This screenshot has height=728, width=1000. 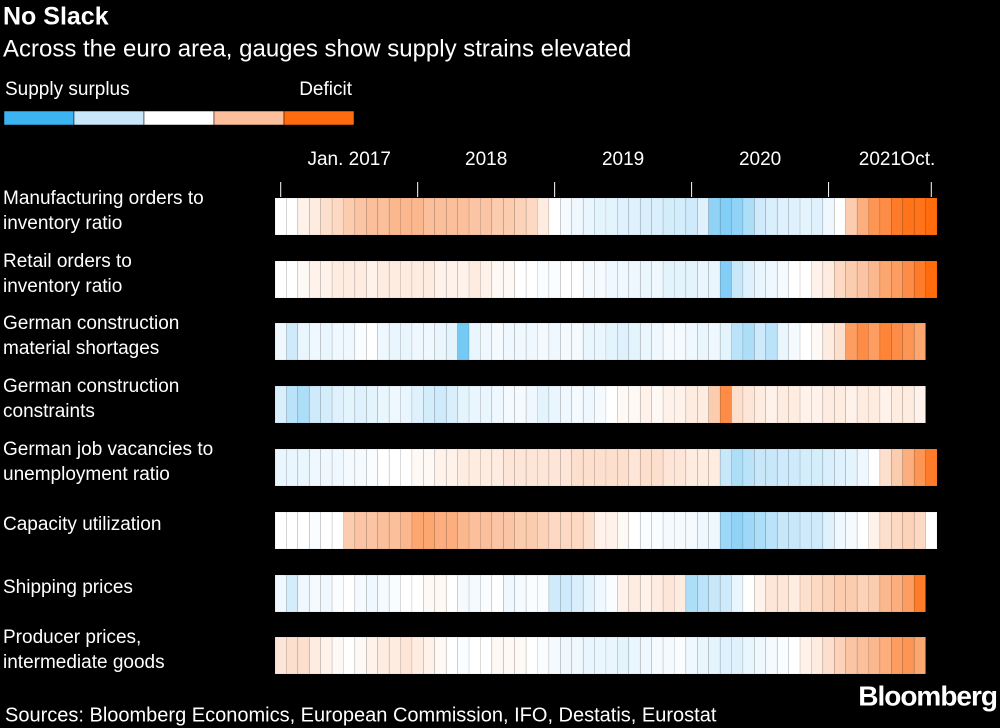 What do you see at coordinates (91, 335) in the screenshot?
I see `row-label: German construction material shortages` at bounding box center [91, 335].